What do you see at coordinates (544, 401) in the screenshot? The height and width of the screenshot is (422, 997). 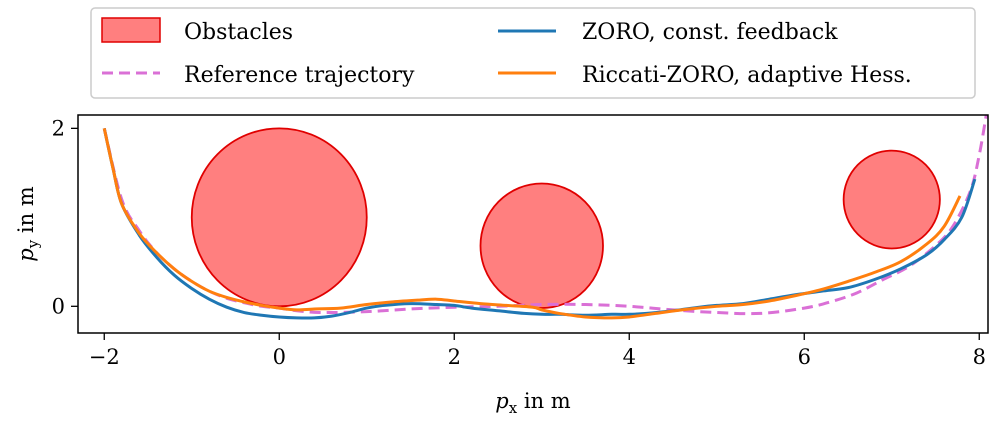 I see `x-axis-label-rest: in m` at bounding box center [544, 401].